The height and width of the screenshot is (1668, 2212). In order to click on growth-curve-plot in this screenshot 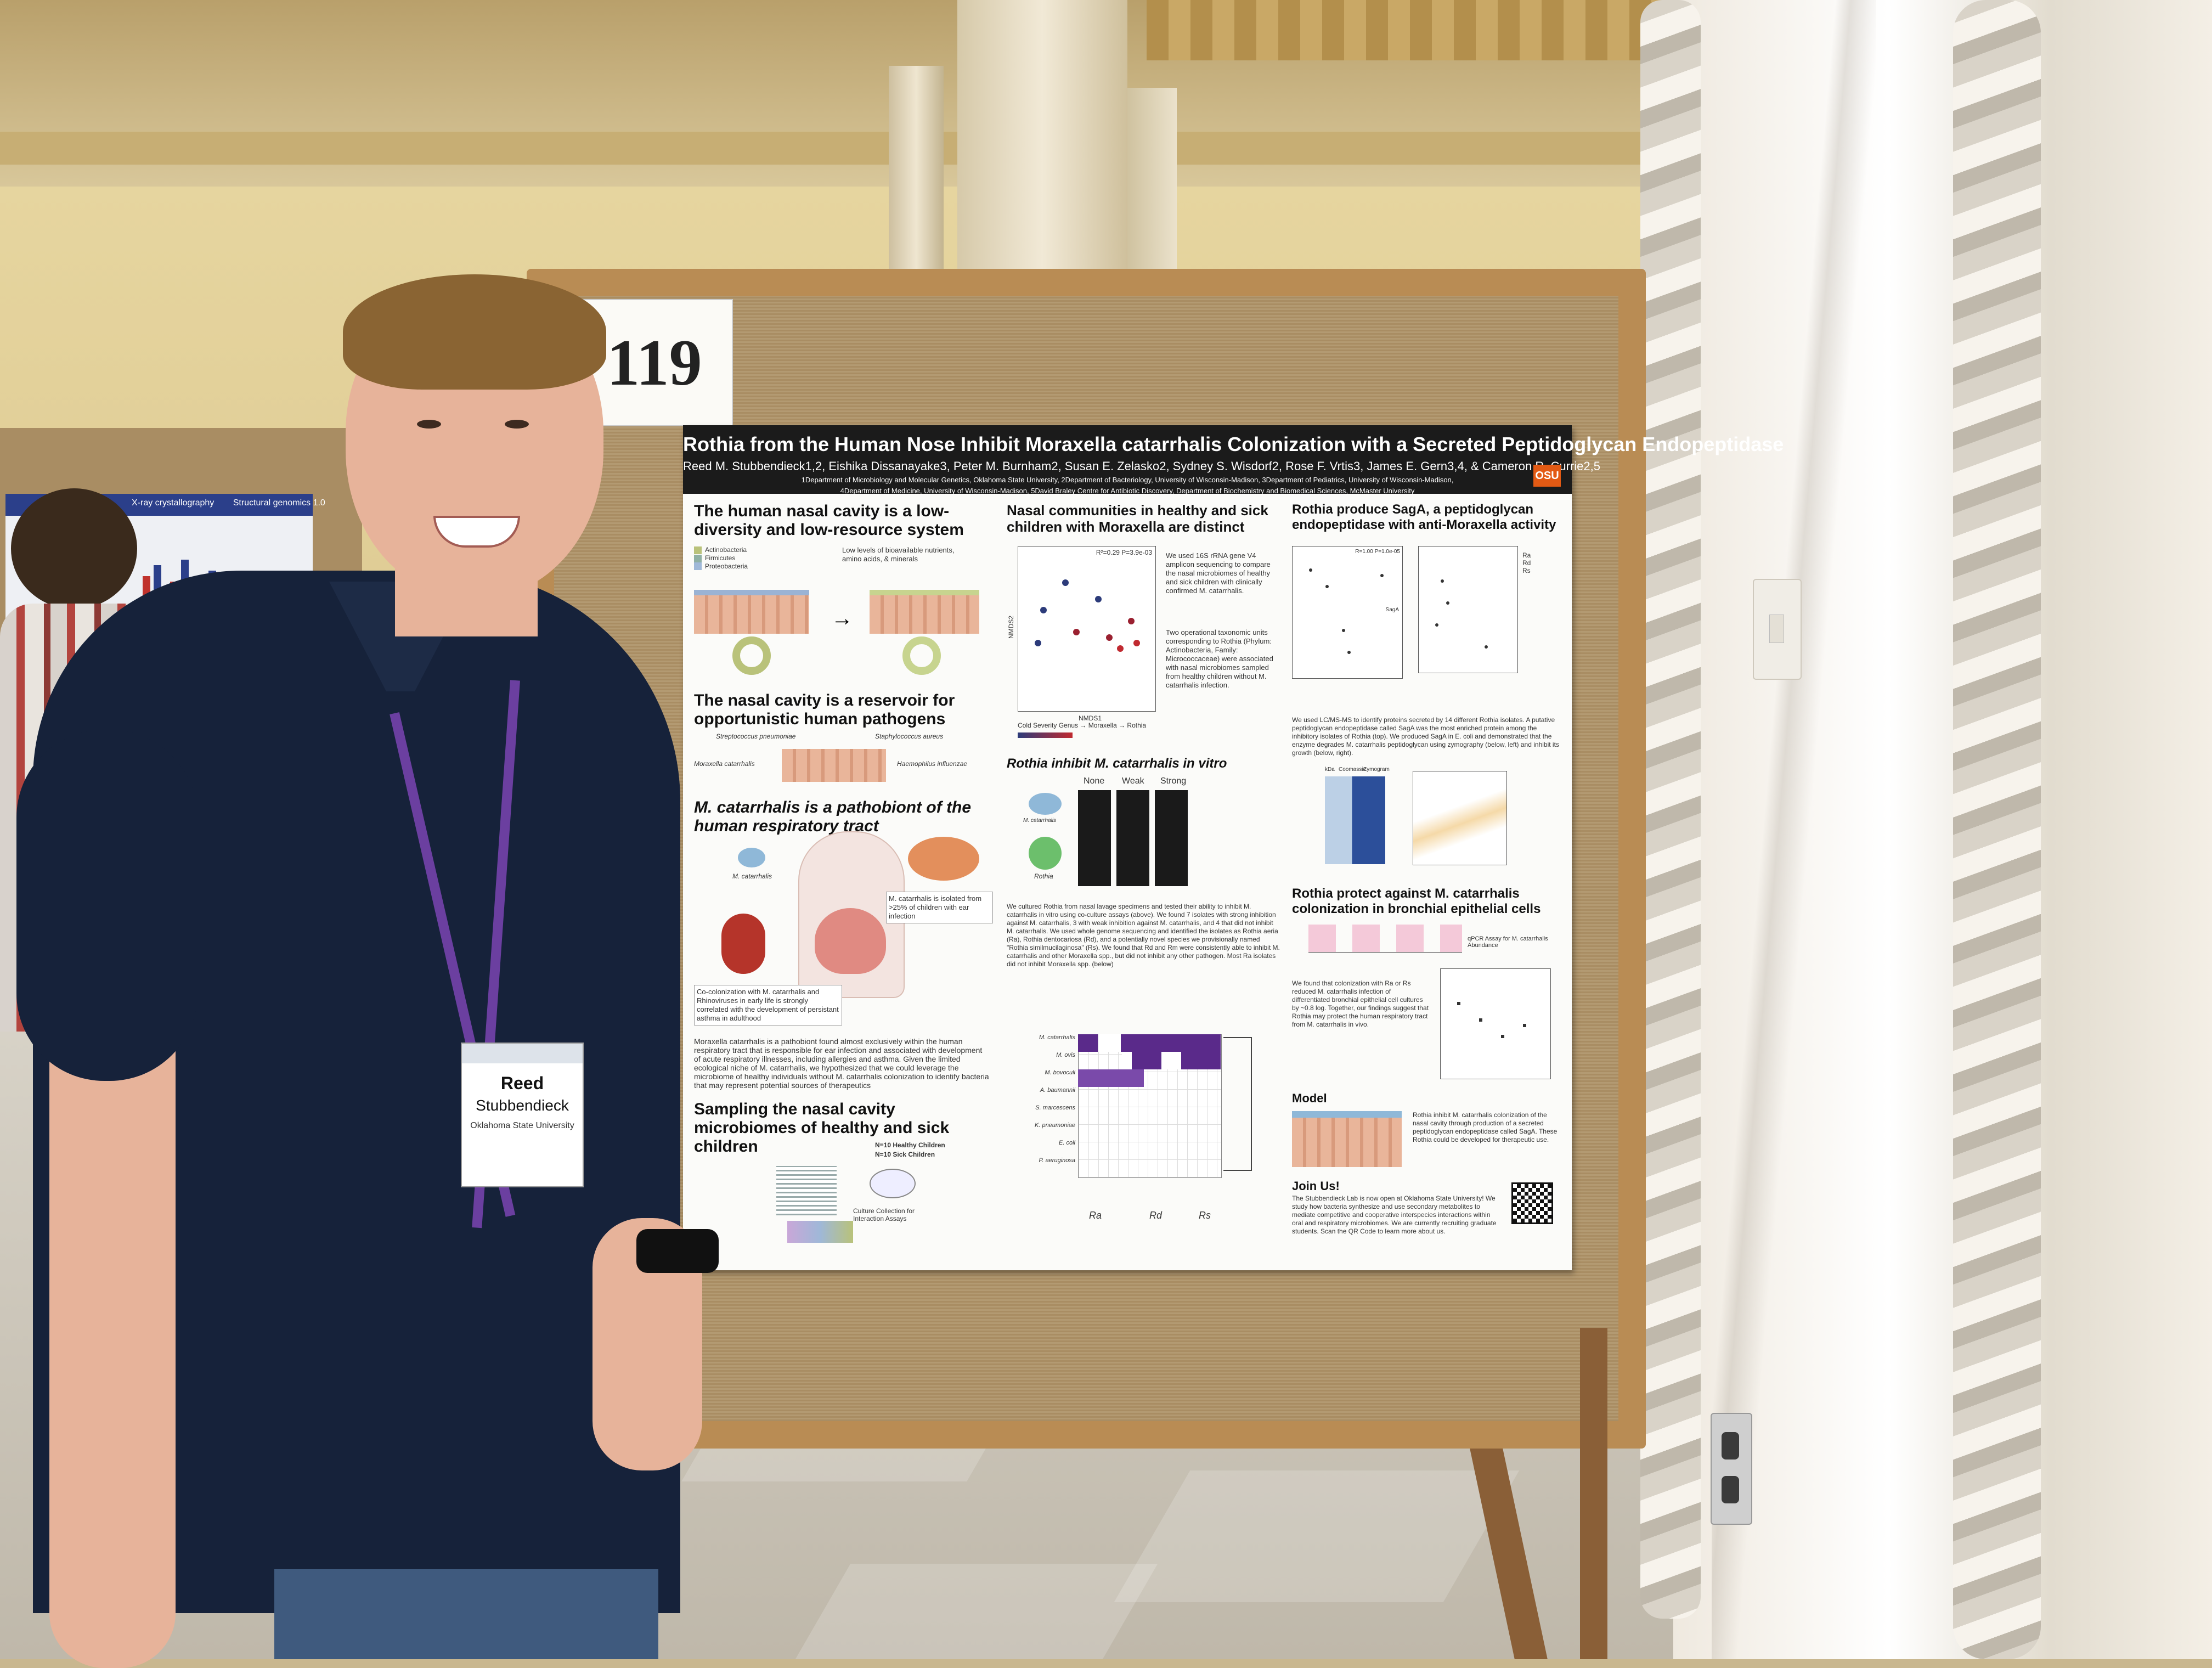, I will do `click(1460, 818)`.